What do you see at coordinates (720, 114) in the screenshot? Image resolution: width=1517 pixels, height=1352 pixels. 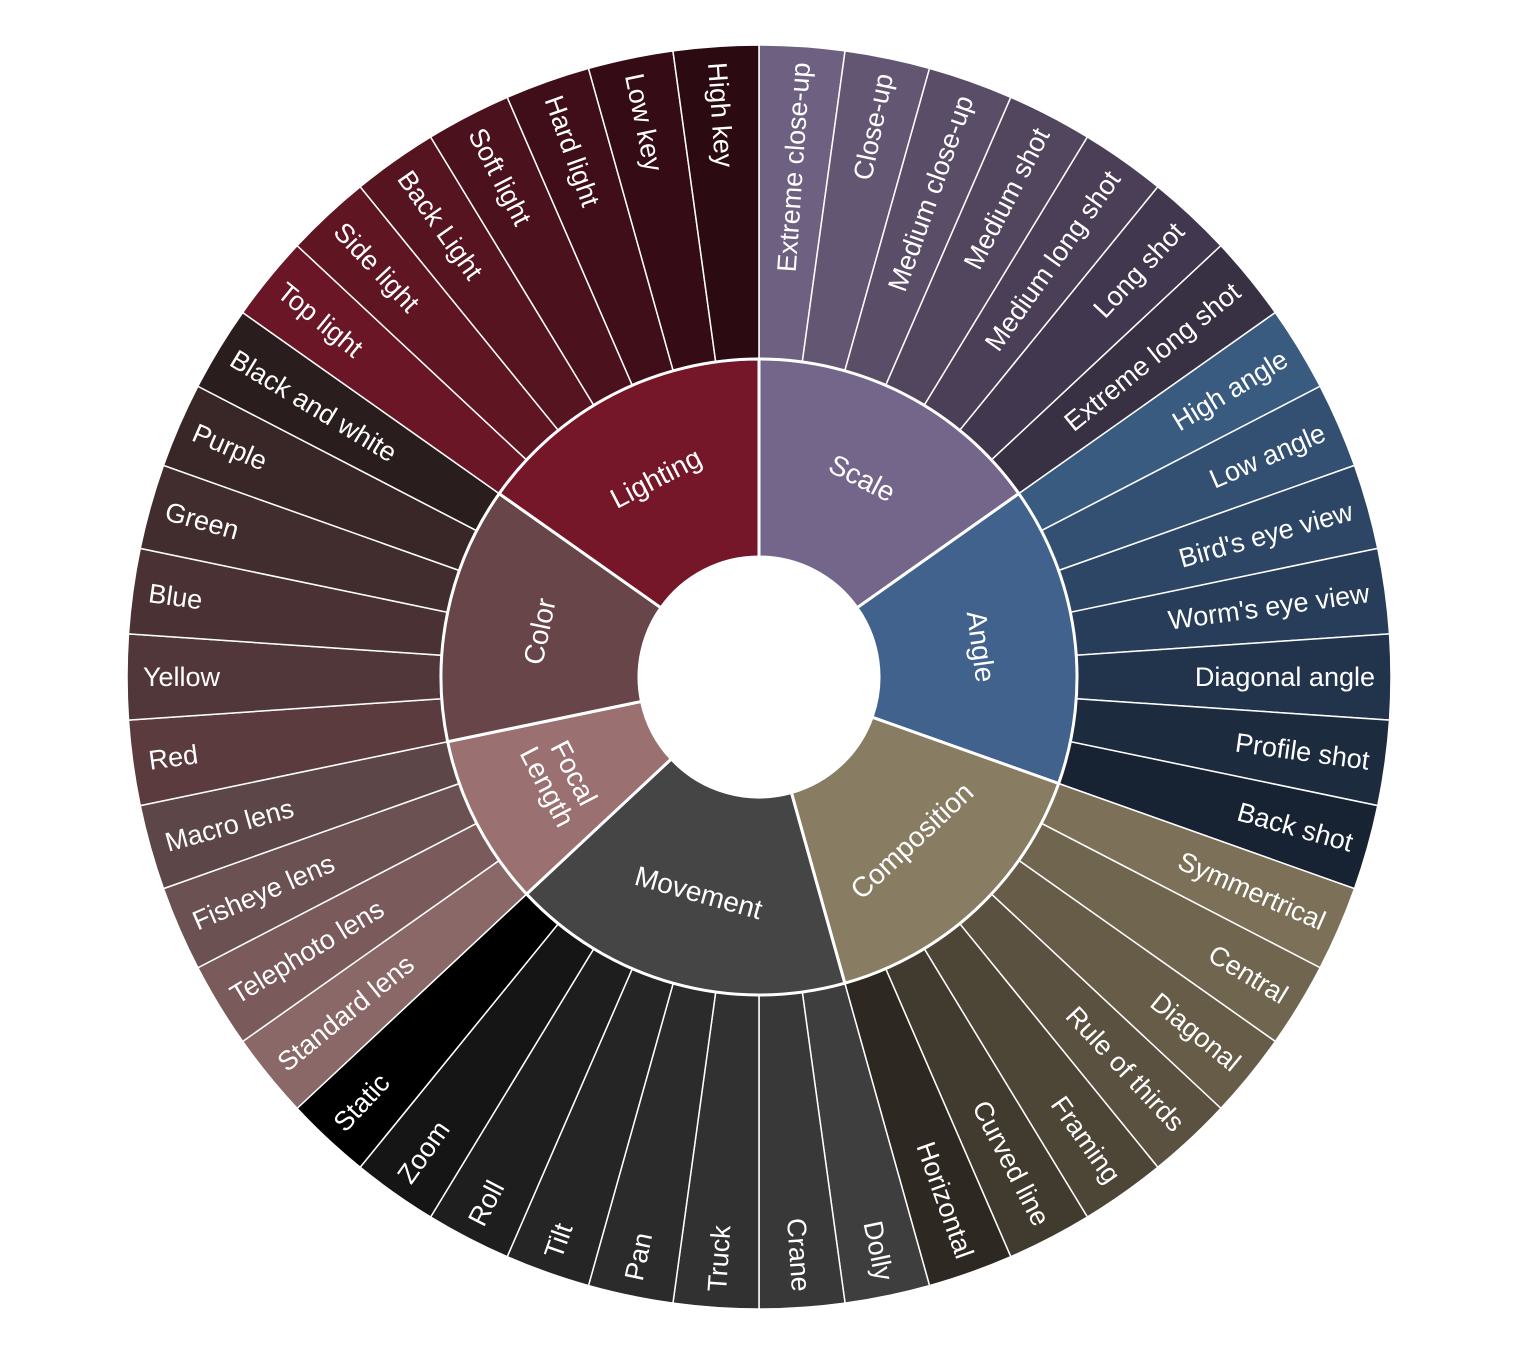 I see `label-high-key: High key` at bounding box center [720, 114].